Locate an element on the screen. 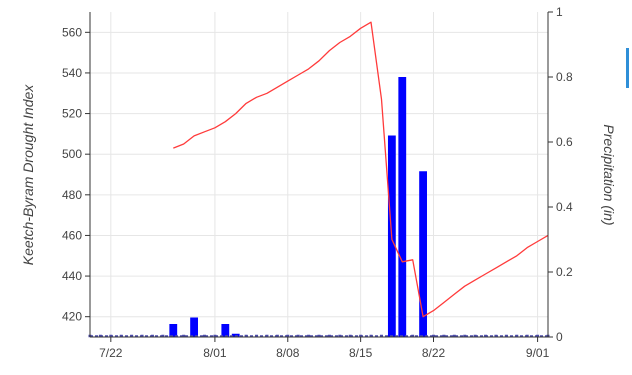 The width and height of the screenshot is (632, 375). y-left-tick-label: 560 is located at coordinates (72, 32).